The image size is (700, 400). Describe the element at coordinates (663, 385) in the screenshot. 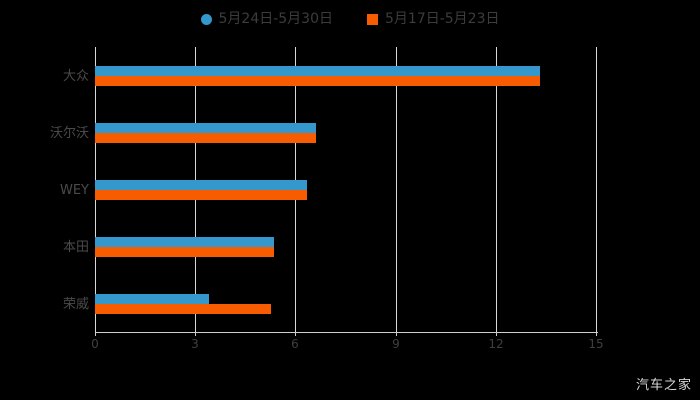

I see `site-watermark: 汽车之家` at that location.